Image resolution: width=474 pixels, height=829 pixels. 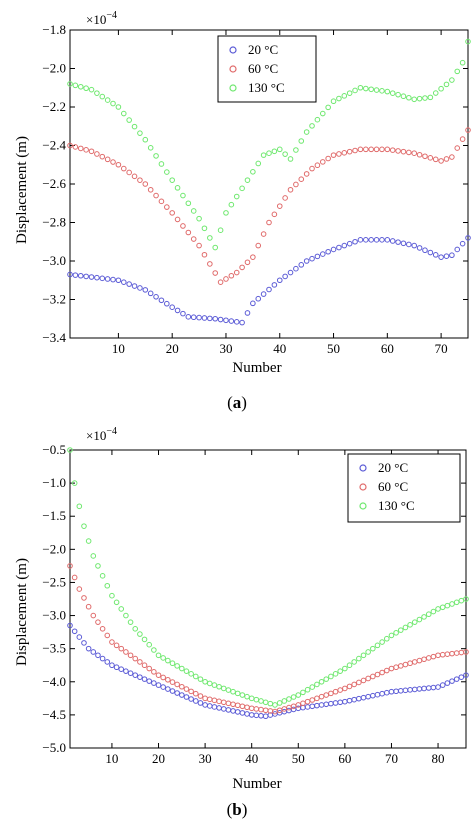 I want to click on chart-b-x-tick-label: 70, so click(x=391, y=758).